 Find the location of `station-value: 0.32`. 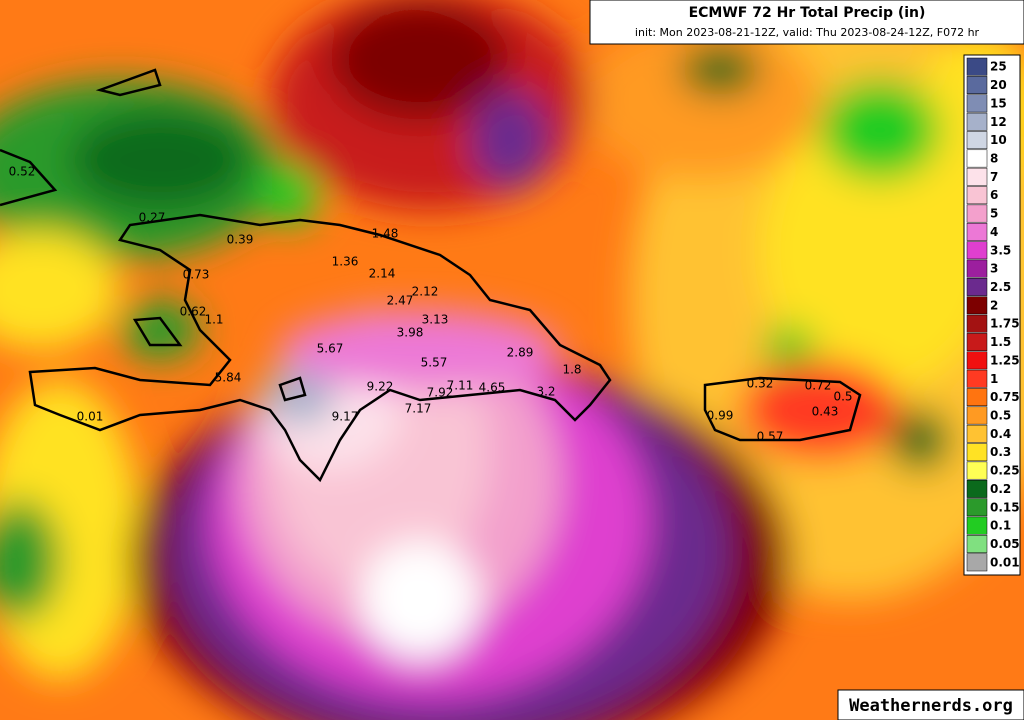

station-value: 0.32 is located at coordinates (760, 384).